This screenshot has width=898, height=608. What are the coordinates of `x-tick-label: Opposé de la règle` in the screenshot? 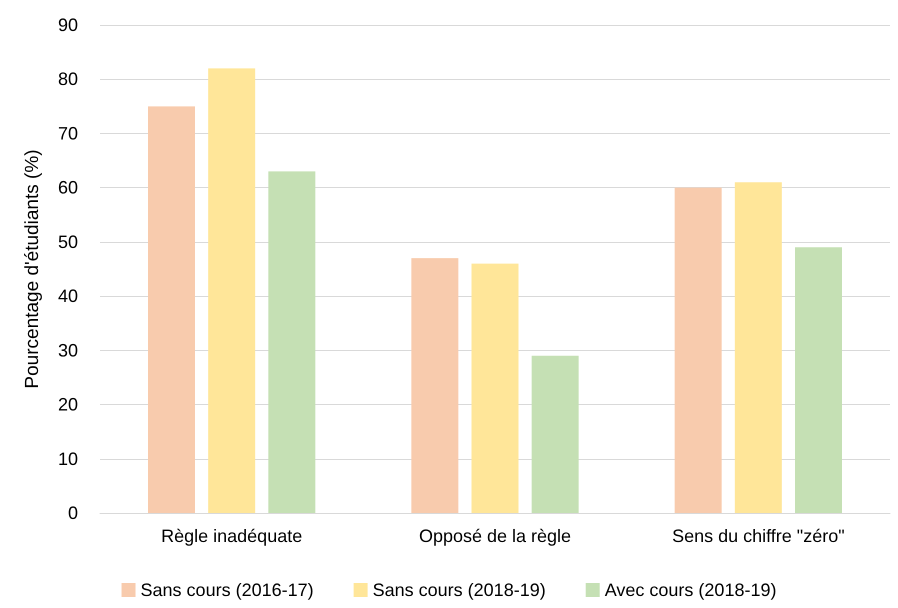 It's located at (495, 536).